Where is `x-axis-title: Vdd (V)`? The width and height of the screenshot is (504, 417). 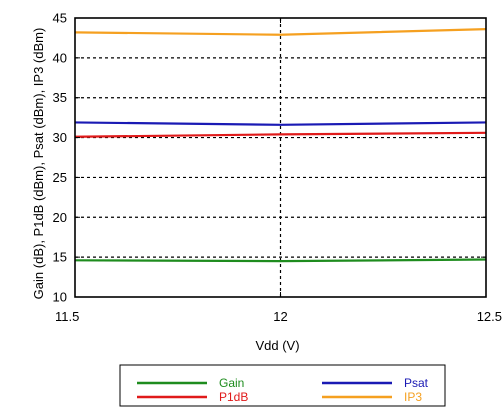
x-axis-title: Vdd (V) is located at coordinates (277, 345).